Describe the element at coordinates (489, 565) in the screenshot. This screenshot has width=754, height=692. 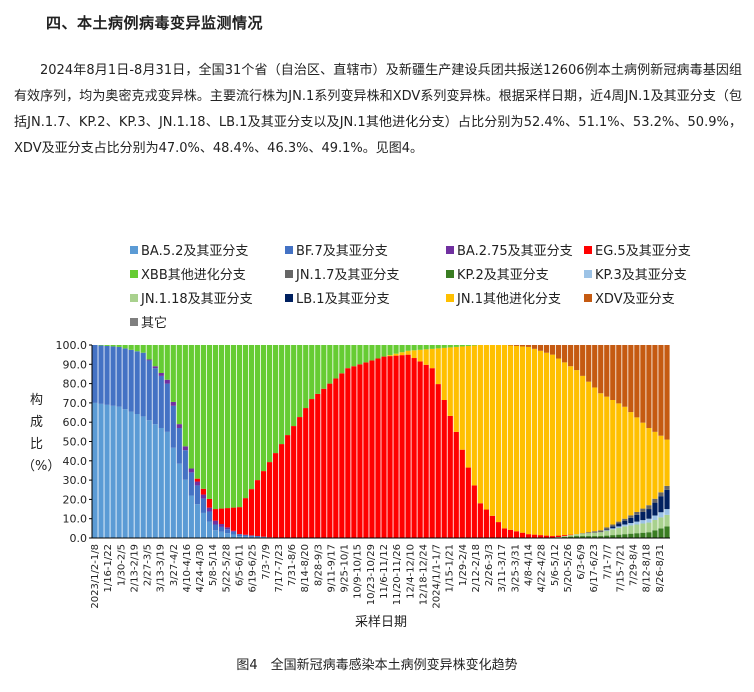
I see `x-tick-label: 2/26-3/3` at that location.